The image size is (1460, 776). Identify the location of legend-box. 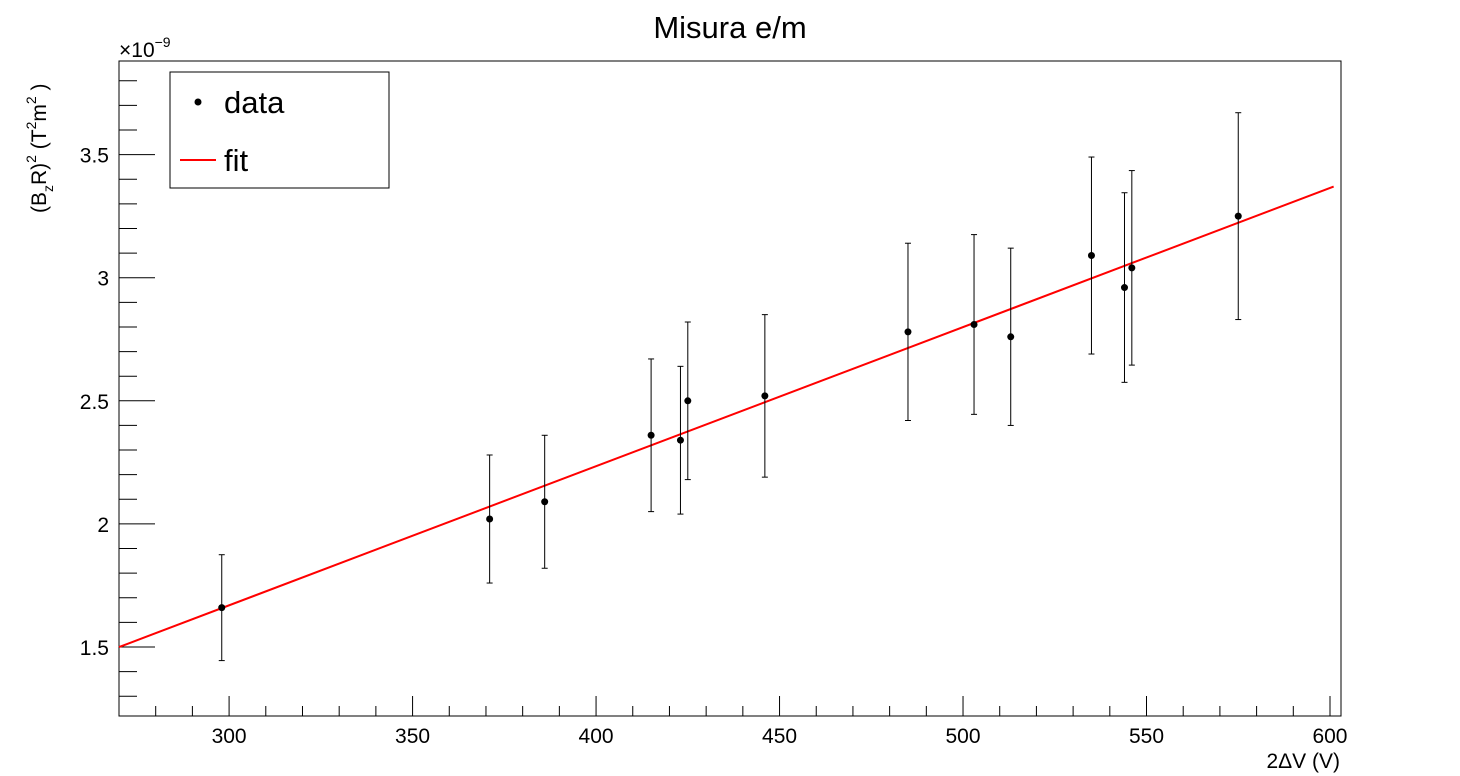
(279, 130).